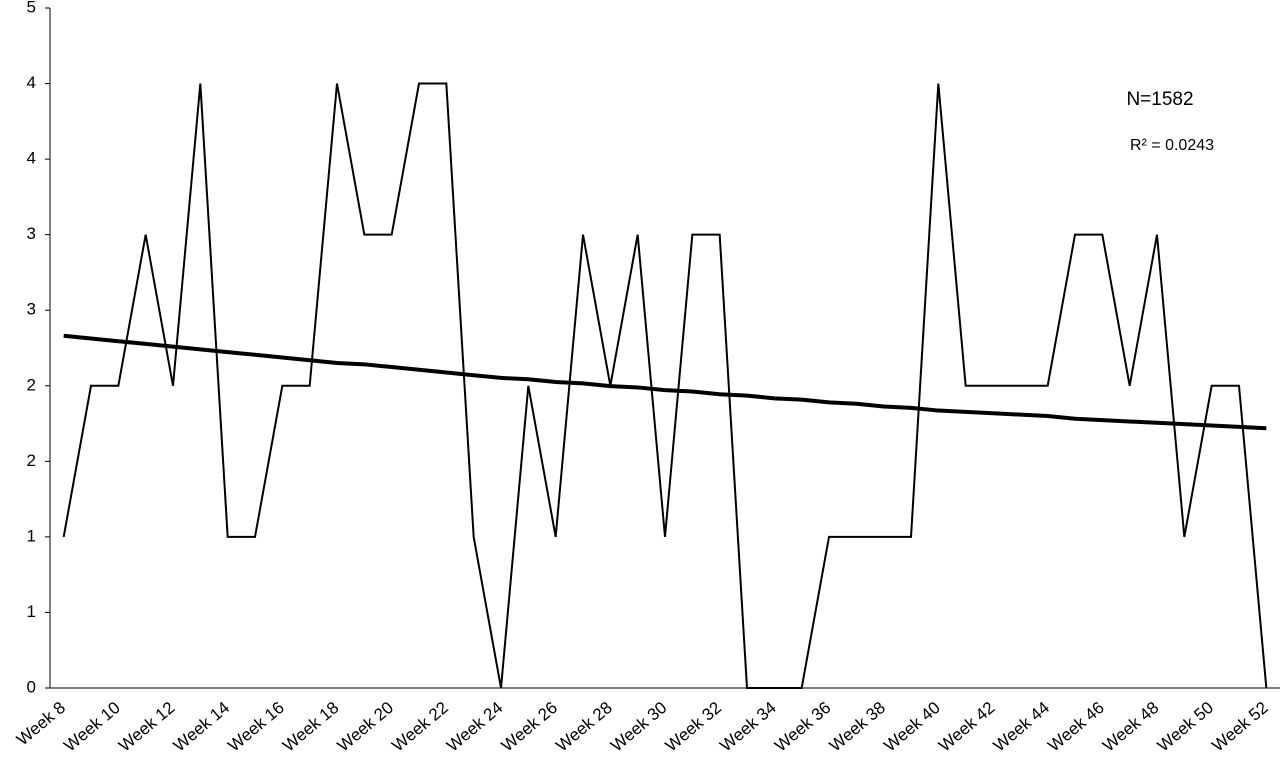 This screenshot has width=1280, height=774. What do you see at coordinates (1021, 726) in the screenshot?
I see `x-tick-label: Week 44` at bounding box center [1021, 726].